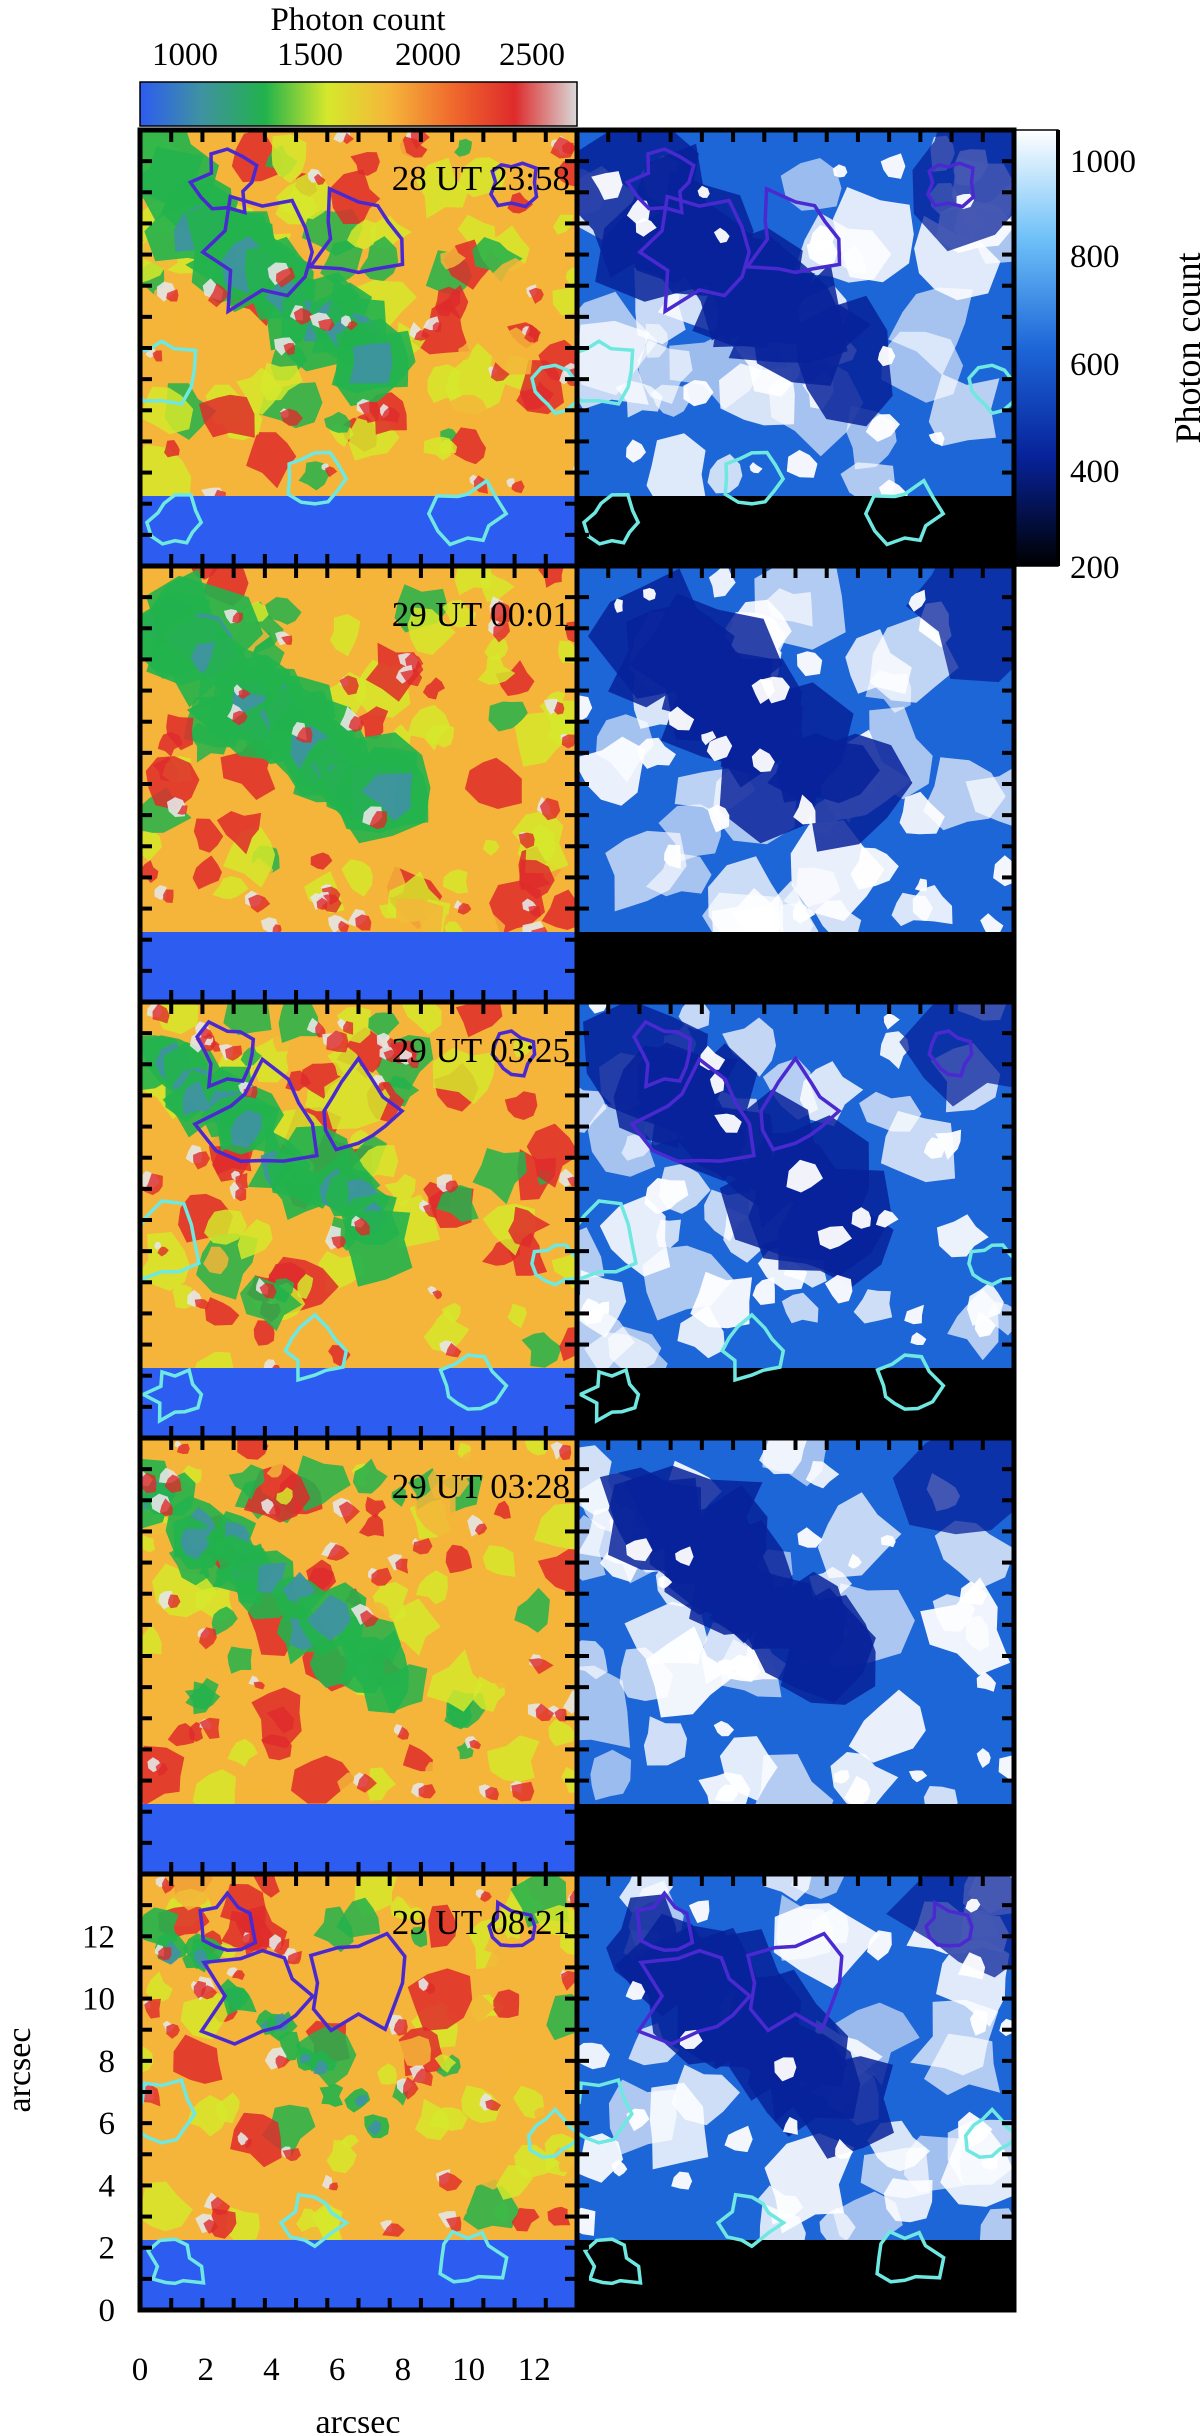 This screenshot has width=1200, height=2433. What do you see at coordinates (1184, 347) in the screenshot?
I see `right-colorbar-title: Photon count` at bounding box center [1184, 347].